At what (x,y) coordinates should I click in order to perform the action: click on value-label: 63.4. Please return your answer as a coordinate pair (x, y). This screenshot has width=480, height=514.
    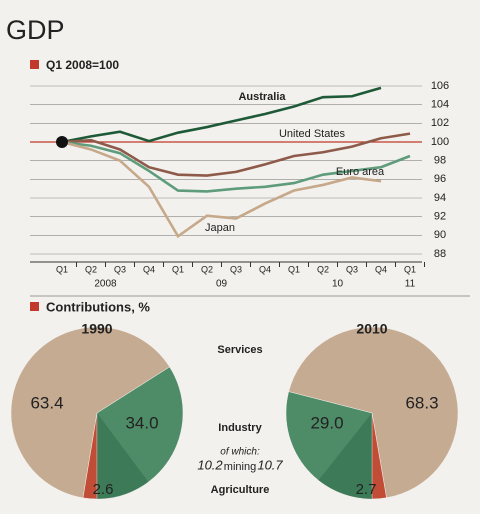
    Looking at the image, I should click on (46, 402).